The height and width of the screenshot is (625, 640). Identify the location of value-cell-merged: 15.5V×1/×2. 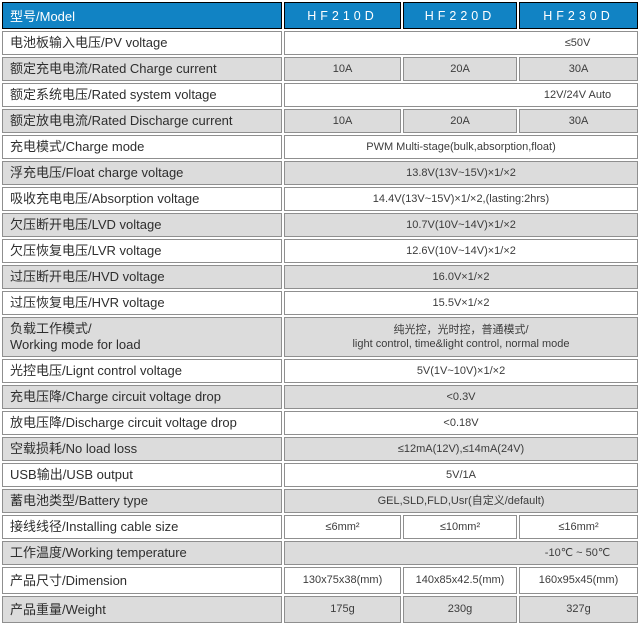
(461, 303).